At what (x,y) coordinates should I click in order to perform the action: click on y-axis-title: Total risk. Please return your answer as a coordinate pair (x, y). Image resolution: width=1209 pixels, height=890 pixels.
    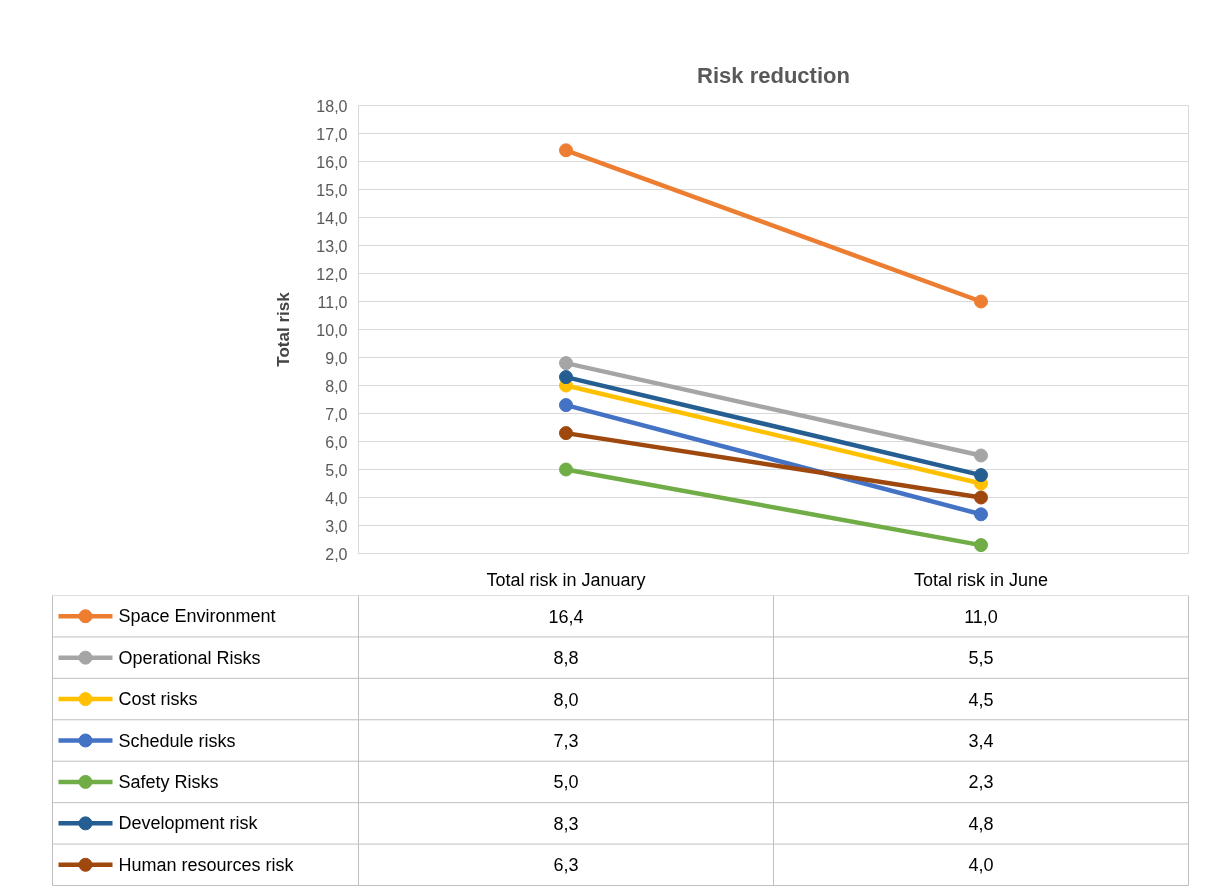
    Looking at the image, I should click on (284, 329).